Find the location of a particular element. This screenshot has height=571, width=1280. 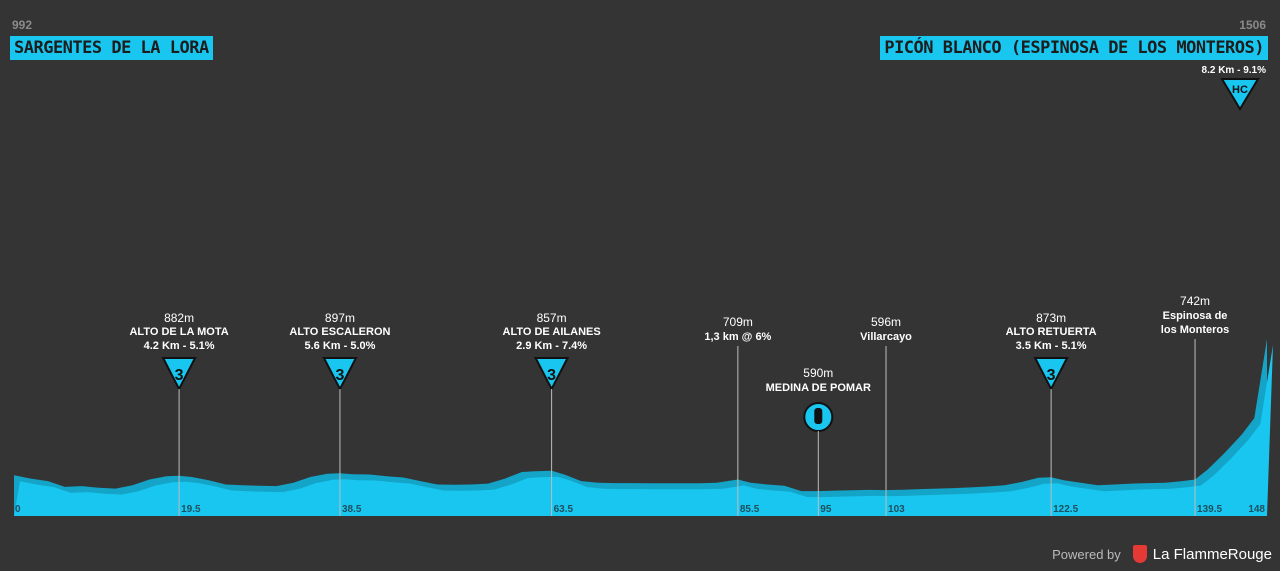

marker-name-line2: los Monteros is located at coordinates (1195, 330).